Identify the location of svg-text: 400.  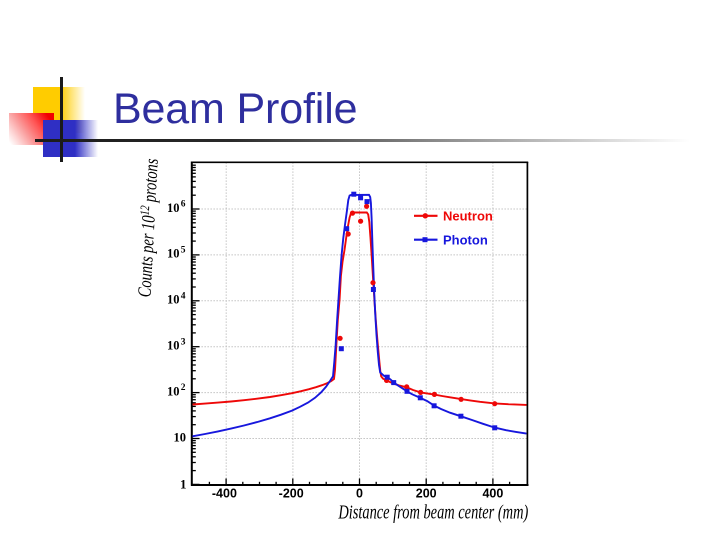
(492, 494).